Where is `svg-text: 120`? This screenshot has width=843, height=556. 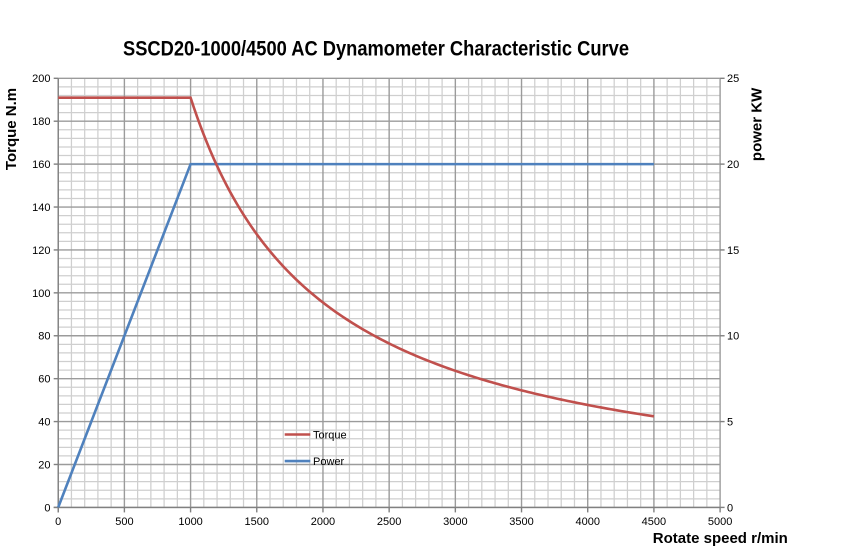
svg-text: 120 is located at coordinates (41, 251).